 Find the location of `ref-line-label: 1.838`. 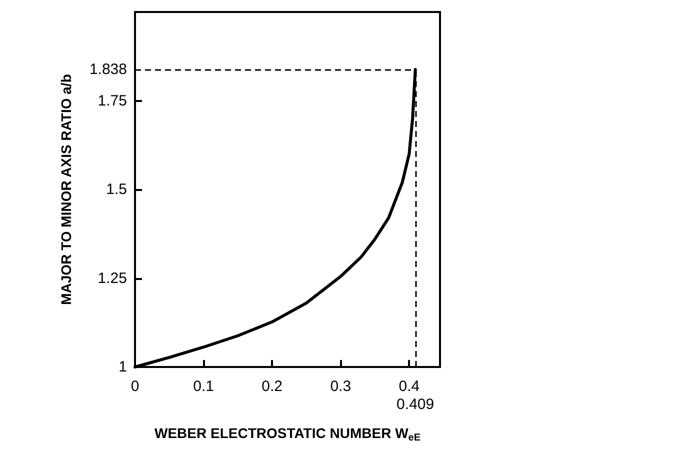

ref-line-label: 1.838 is located at coordinates (108, 69).